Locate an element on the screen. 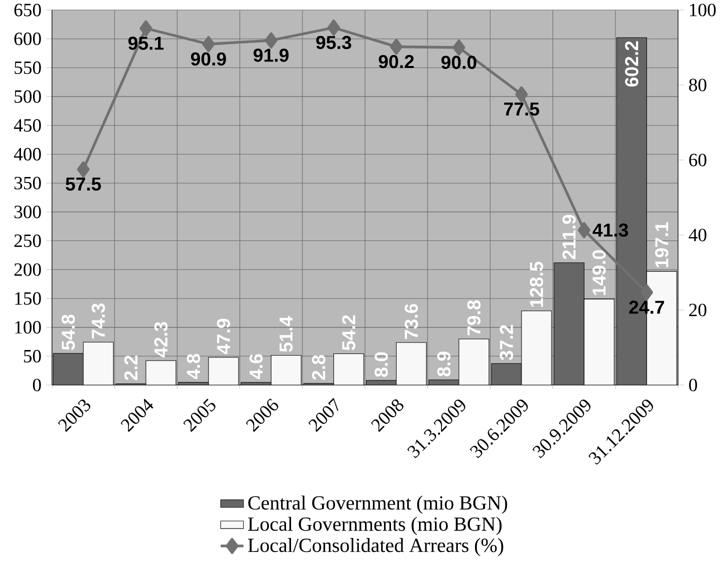 The image size is (723, 562). data-label: 73.6 is located at coordinates (411, 321).